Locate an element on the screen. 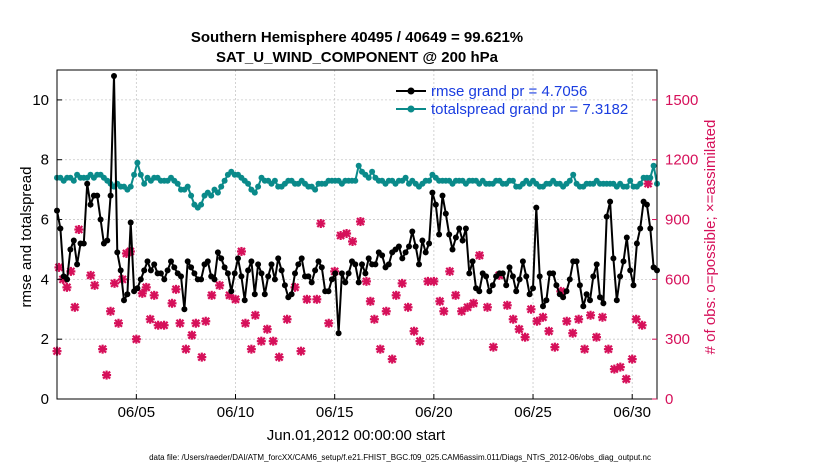 Image resolution: width=830 pixels, height=470 pixels. y-tick-label: 4 is located at coordinates (45, 279).